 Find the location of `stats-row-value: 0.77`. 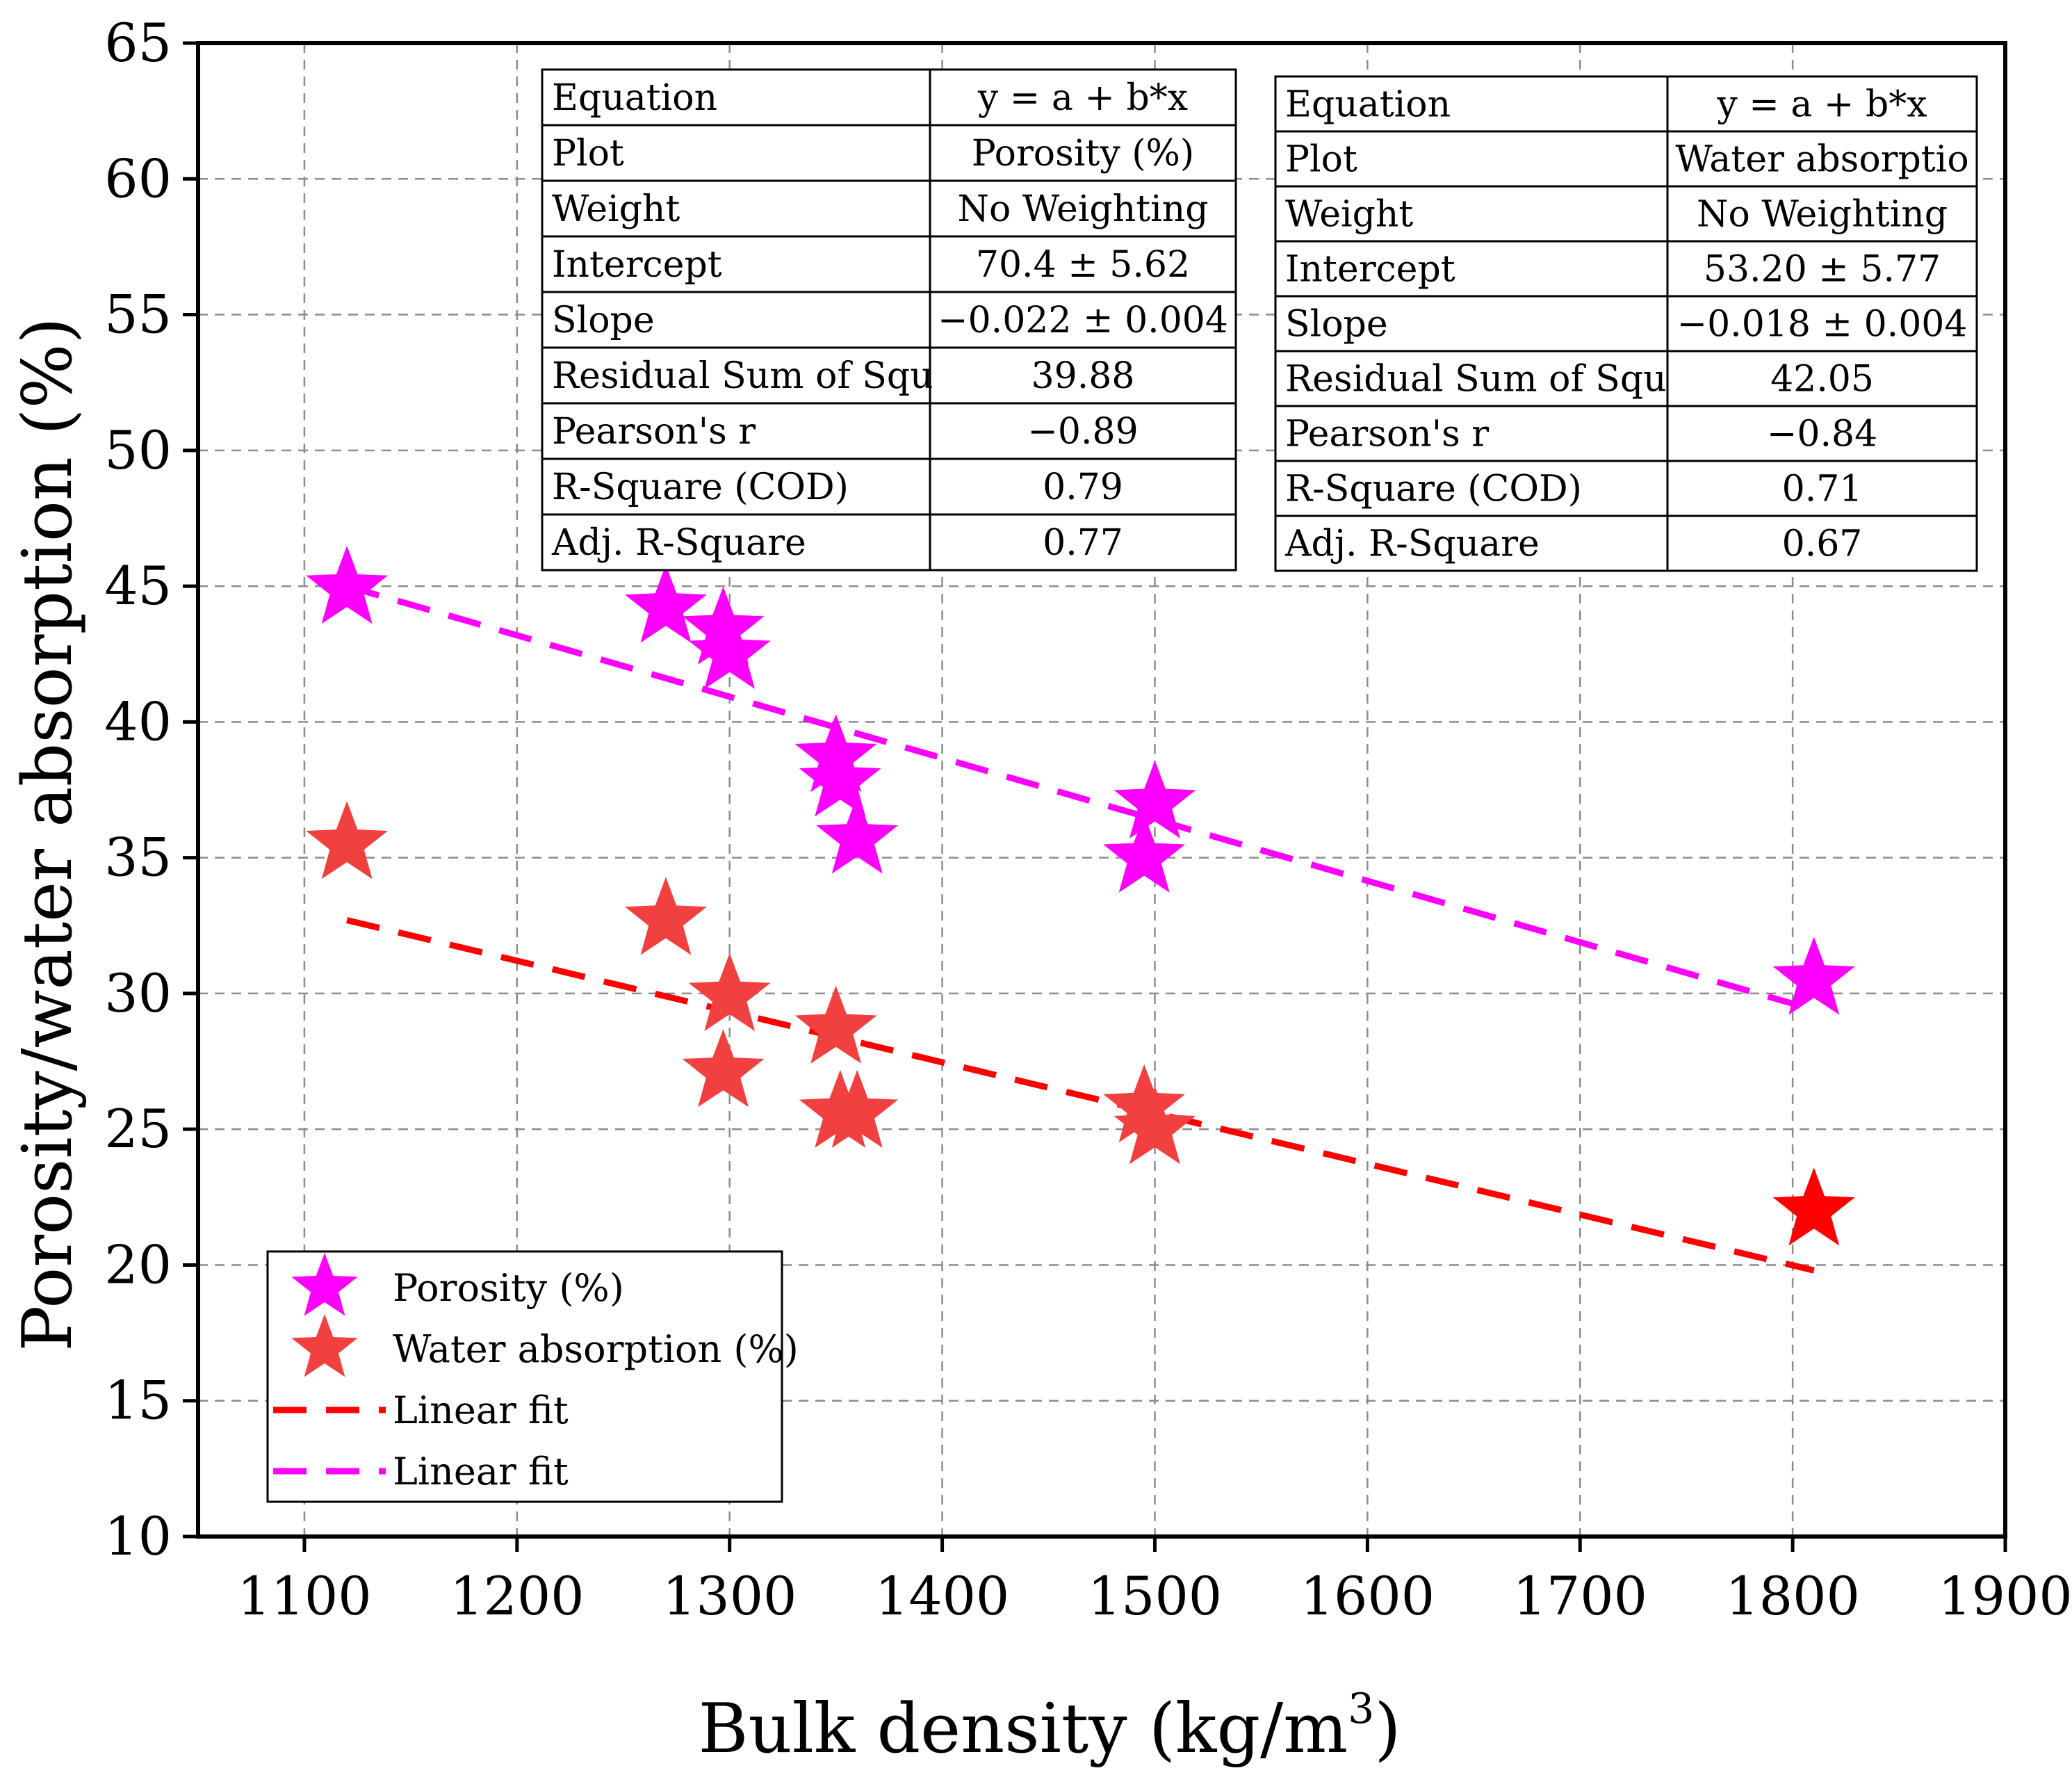

stats-row-value: 0.77 is located at coordinates (1083, 543).